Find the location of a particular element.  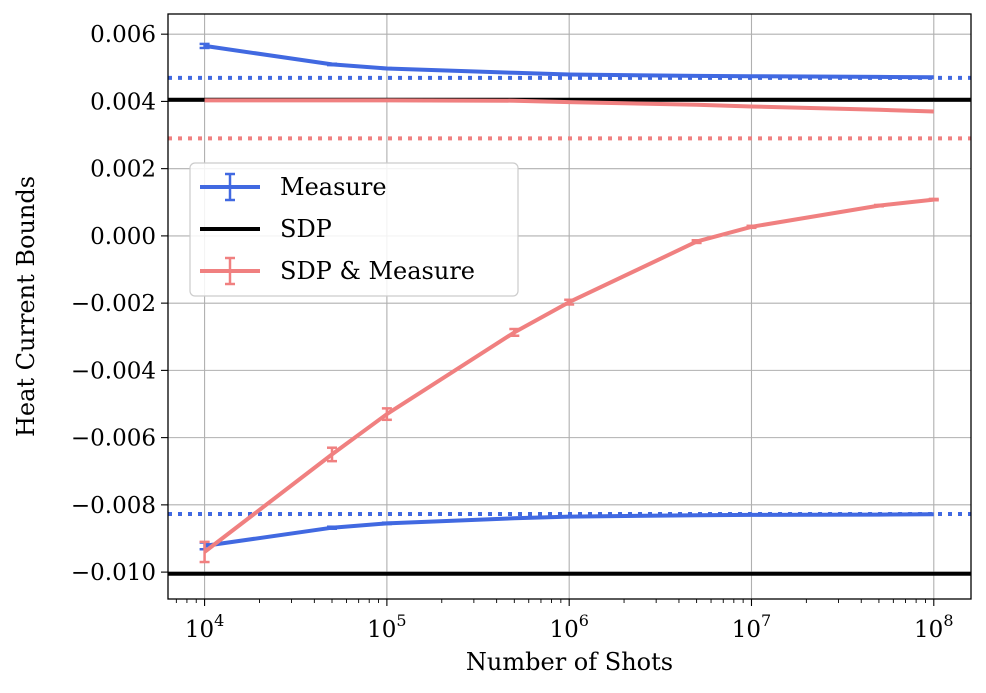

x-axis-ticks: 10⁴ 10⁵ 10⁶ 10⁷ 10⁸ is located at coordinates (564, 621).